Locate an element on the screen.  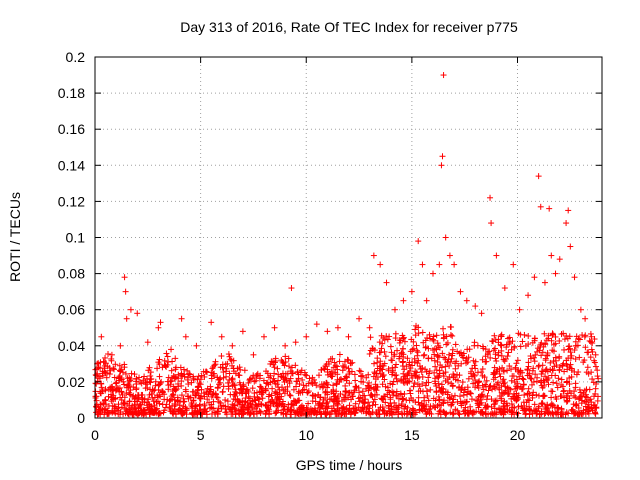
y-tick-label: 0.1 is located at coordinates (76, 238).